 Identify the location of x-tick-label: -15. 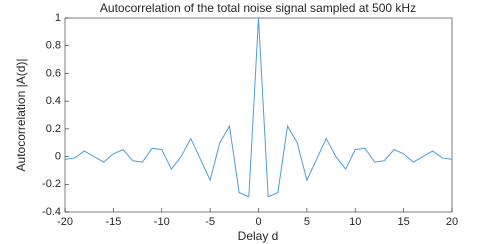
(113, 222).